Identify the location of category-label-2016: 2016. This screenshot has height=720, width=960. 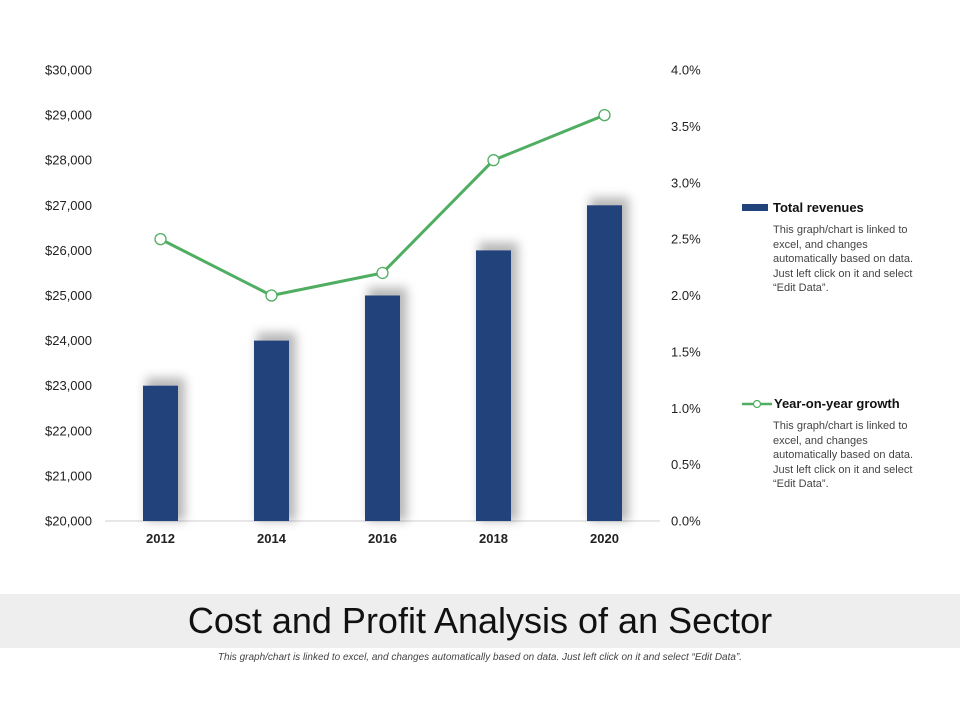
(382, 538).